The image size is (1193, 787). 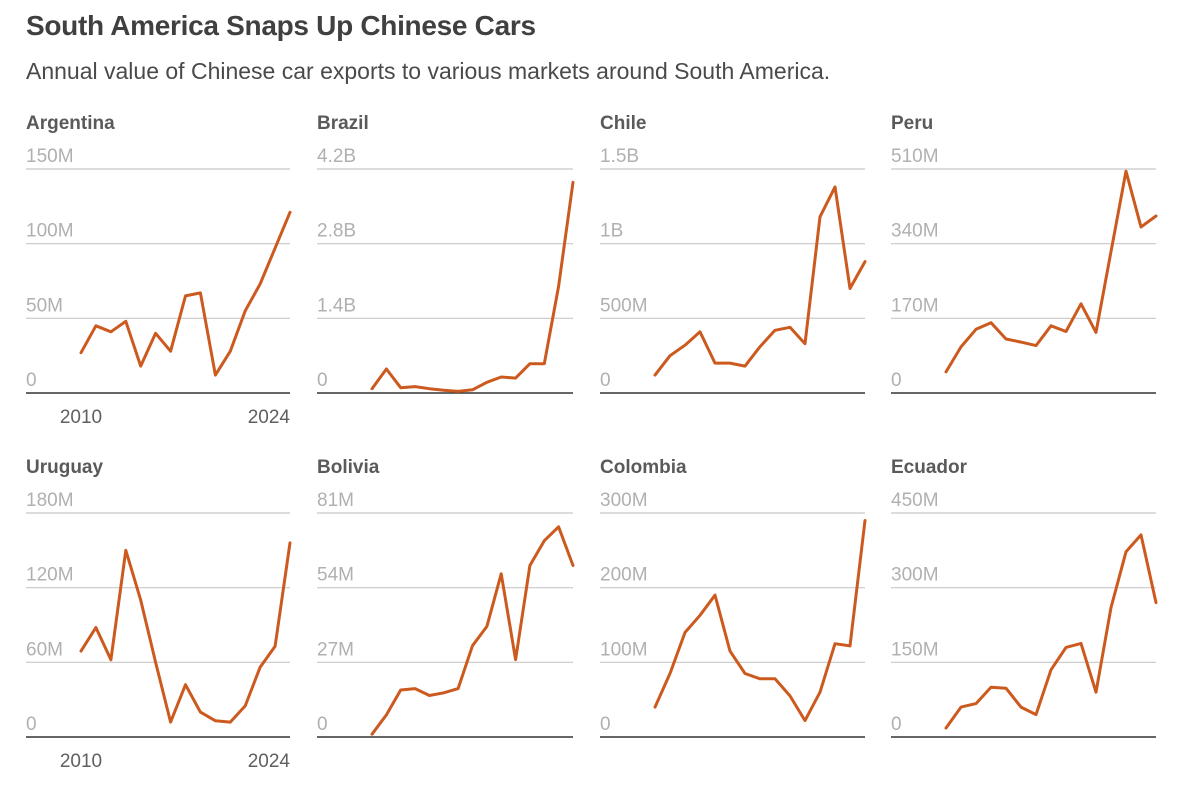 I want to click on series-line-argentina, so click(x=185, y=293).